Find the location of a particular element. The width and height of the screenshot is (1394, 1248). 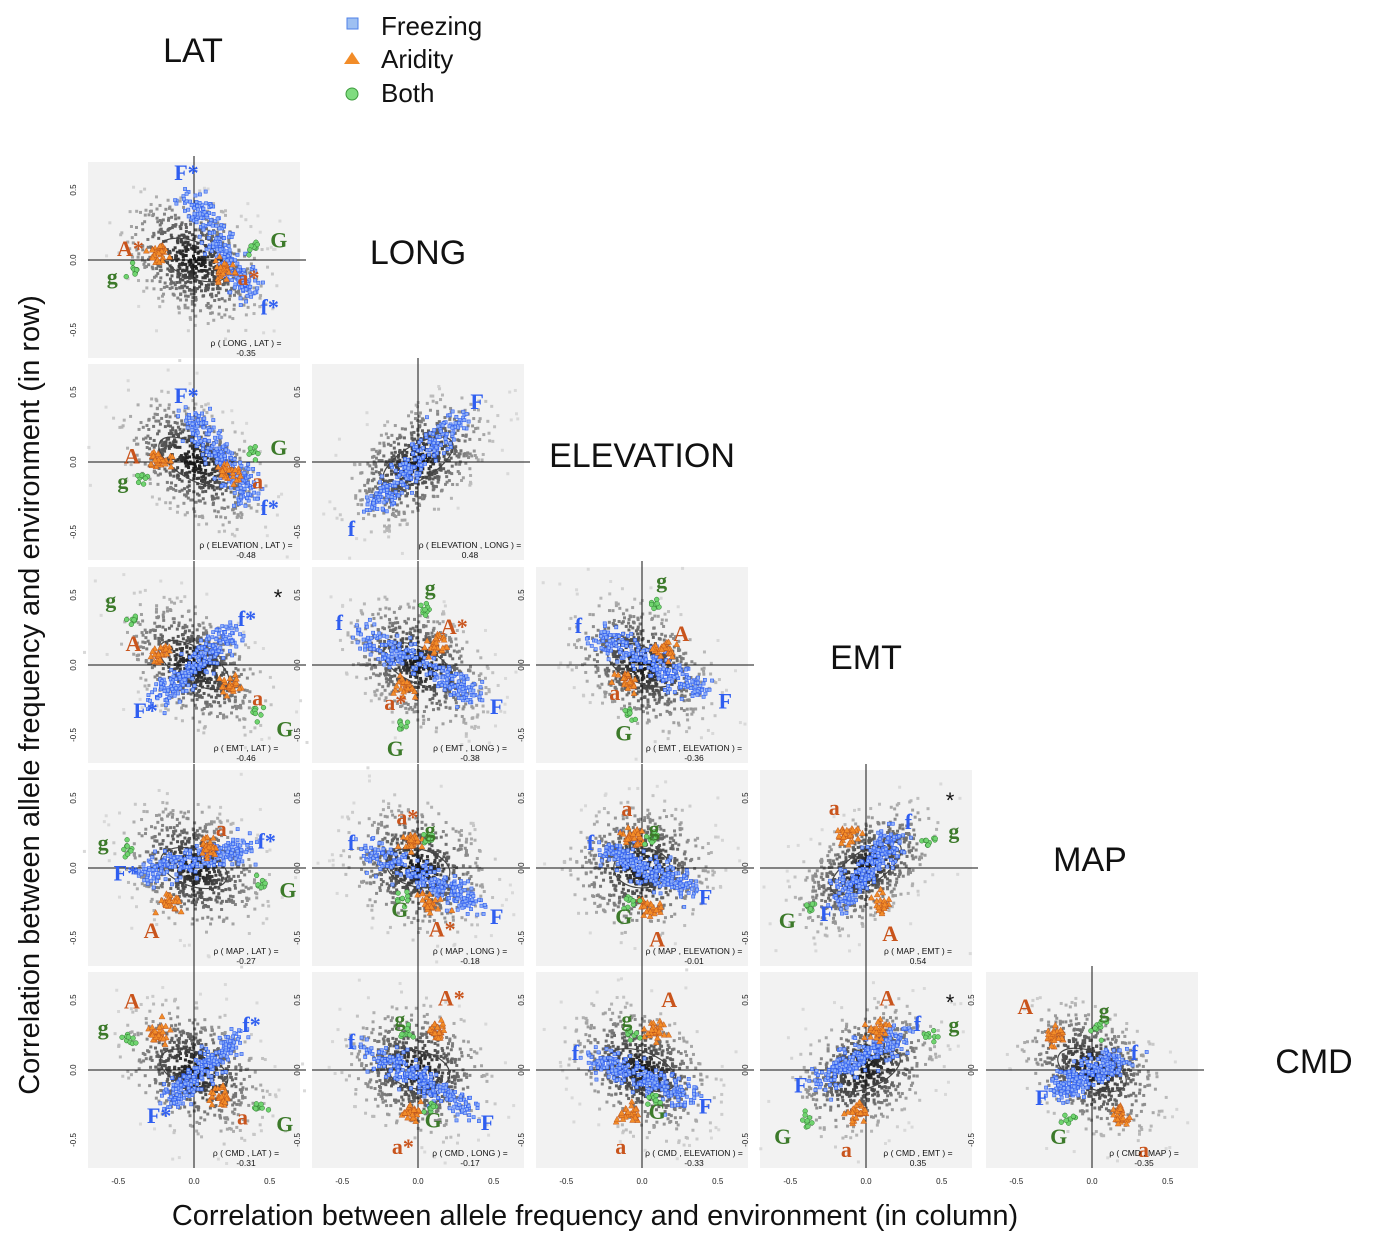

legend-freezing-marker is located at coordinates (352, 23).